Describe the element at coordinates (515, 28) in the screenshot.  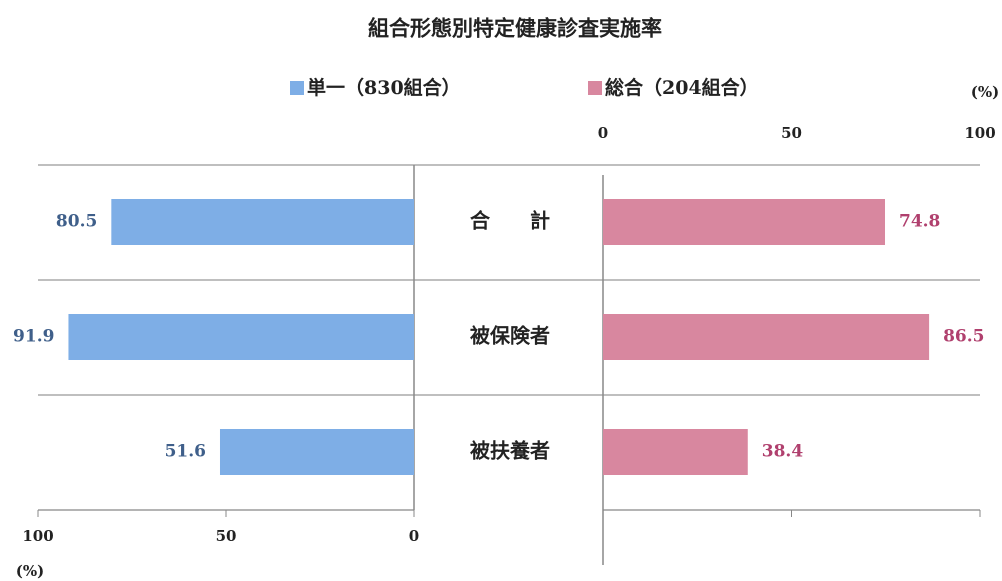
I see `chart-title: 組合形態別特定健康診査実施率` at that location.